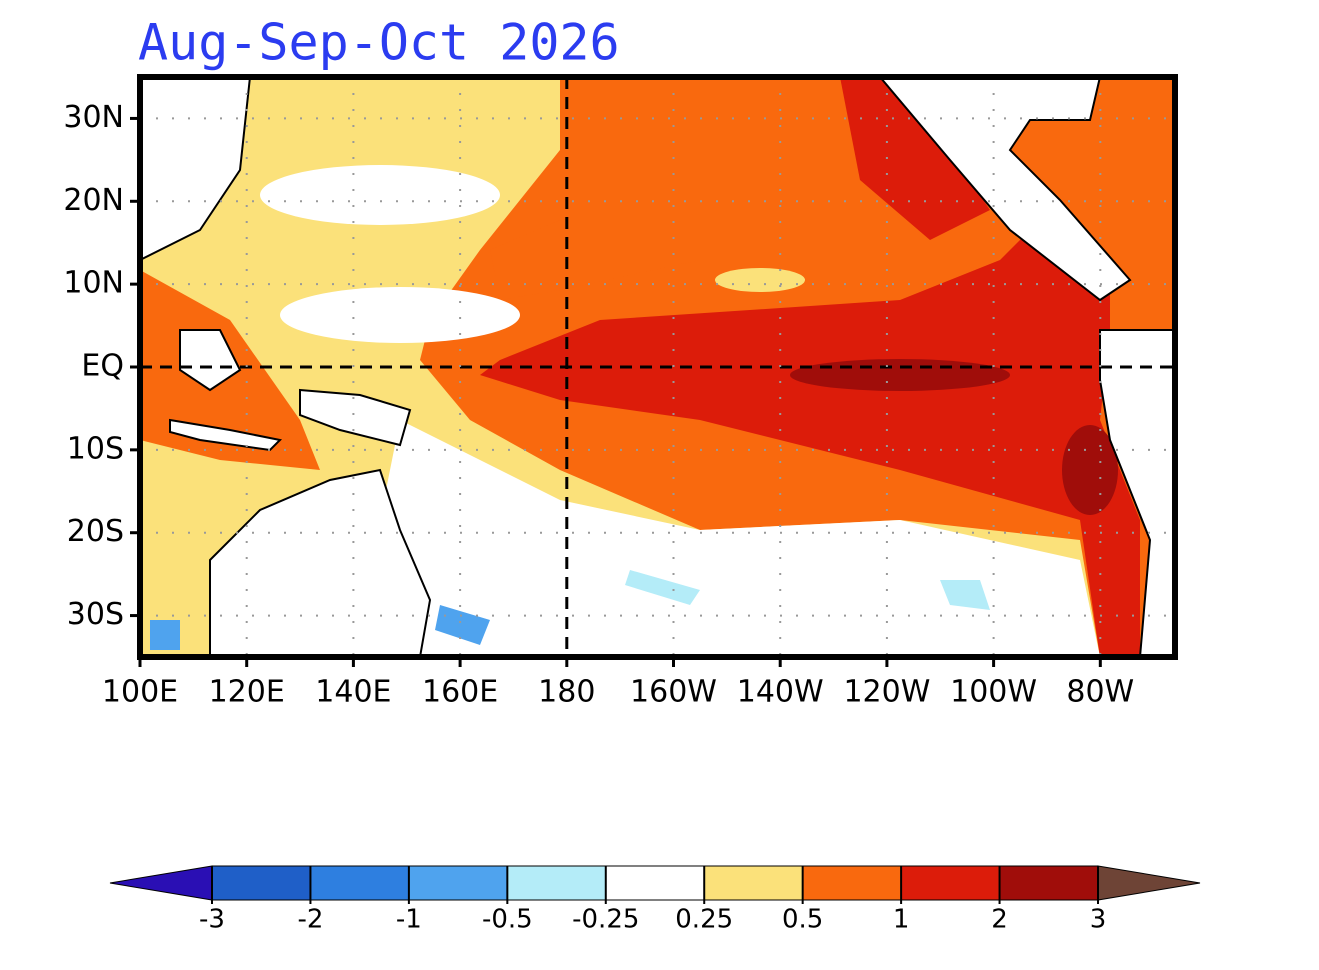 This screenshot has width=1319, height=970. What do you see at coordinates (95, 614) in the screenshot?
I see `lat-tick-label: 30S` at bounding box center [95, 614].